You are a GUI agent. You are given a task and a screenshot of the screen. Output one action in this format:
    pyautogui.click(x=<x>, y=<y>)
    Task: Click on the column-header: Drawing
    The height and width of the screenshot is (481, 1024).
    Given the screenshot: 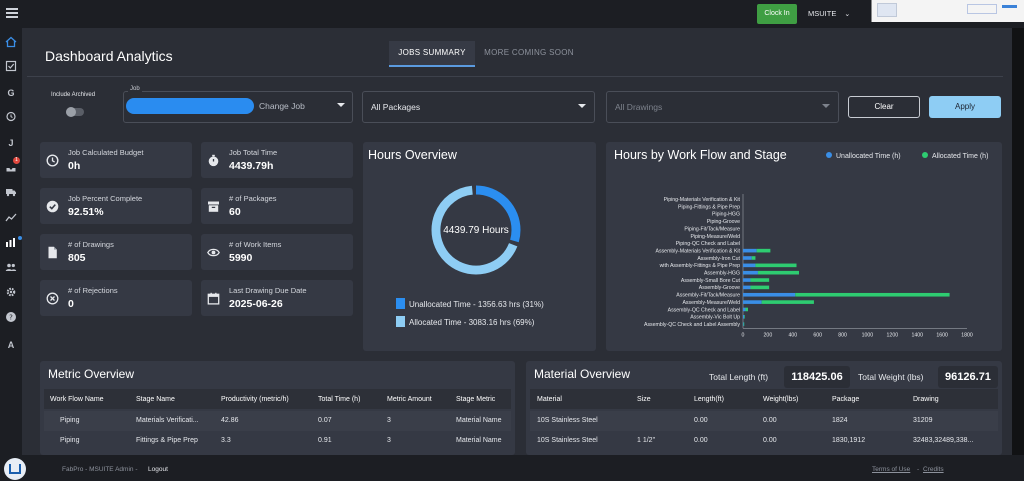 What is the action you would take?
    pyautogui.click(x=926, y=399)
    